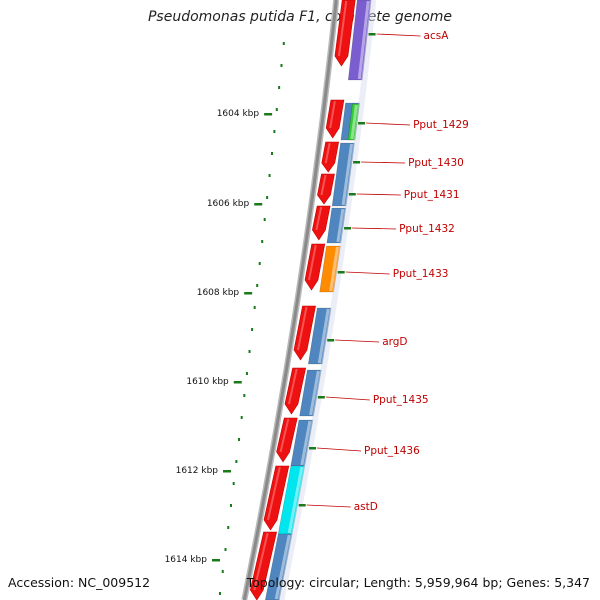  Describe the element at coordinates (392, 451) in the screenshot. I see `gene-label: Pput_1436` at that location.